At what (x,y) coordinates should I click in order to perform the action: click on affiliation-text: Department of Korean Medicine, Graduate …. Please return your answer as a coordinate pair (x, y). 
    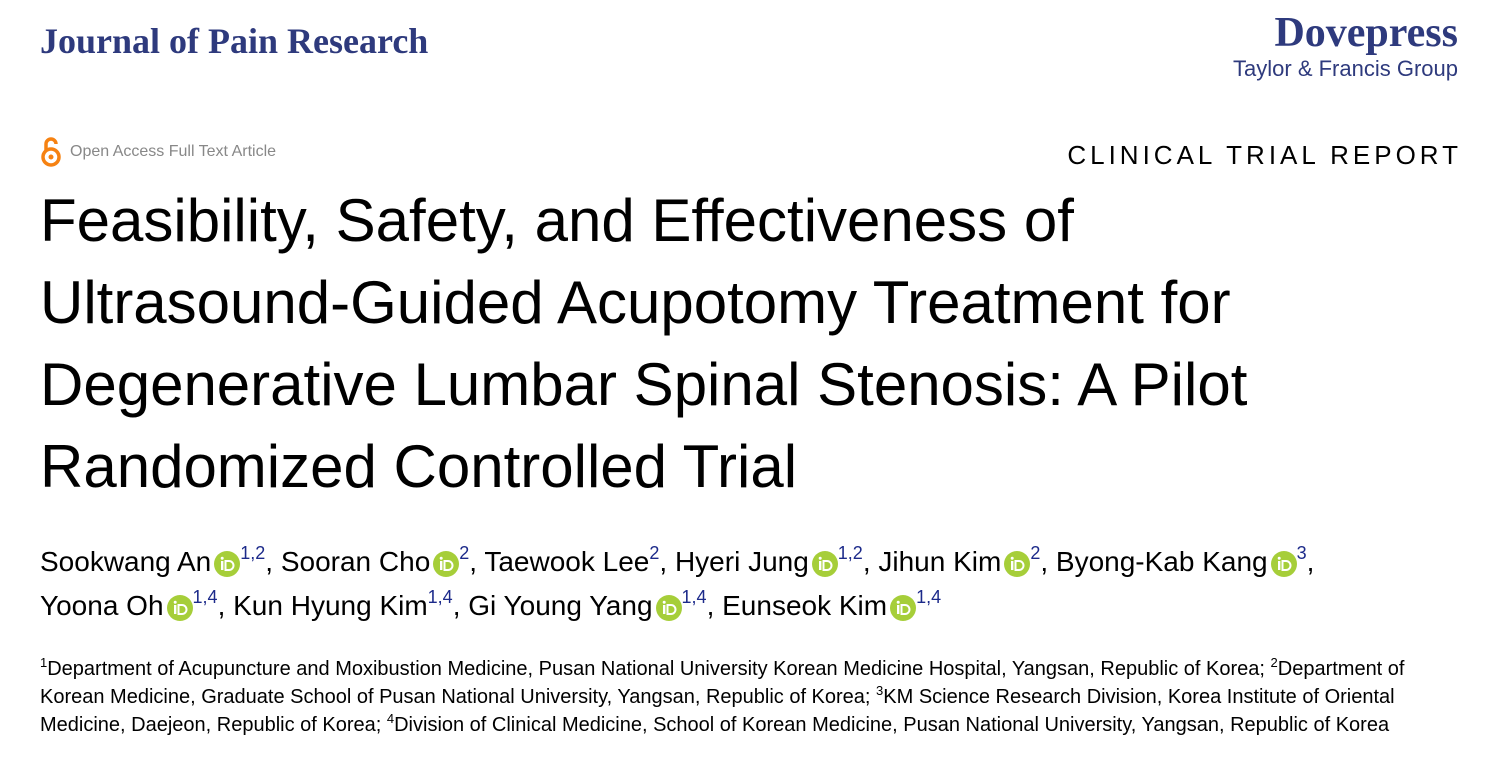
    Looking at the image, I should click on (722, 683).